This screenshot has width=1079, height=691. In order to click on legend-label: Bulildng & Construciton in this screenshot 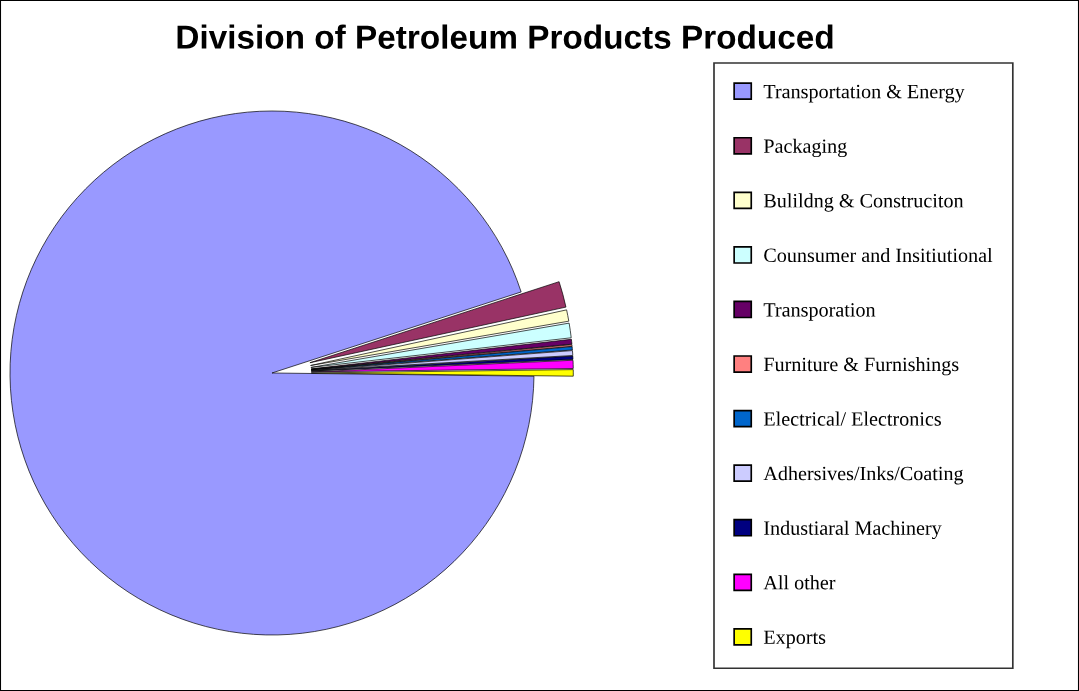, I will do `click(863, 202)`.